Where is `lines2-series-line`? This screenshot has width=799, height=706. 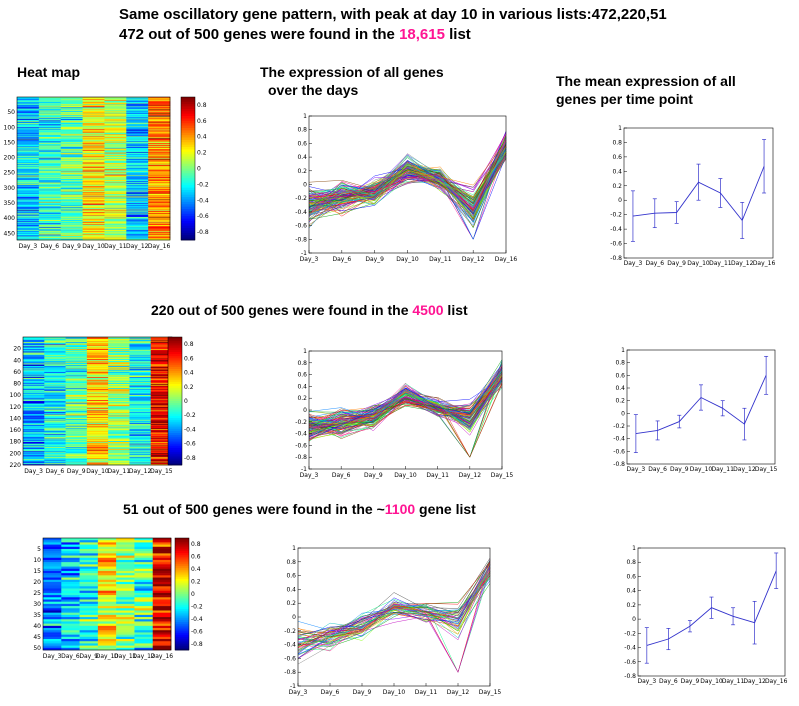
lines2-series-line is located at coordinates (405, 406).